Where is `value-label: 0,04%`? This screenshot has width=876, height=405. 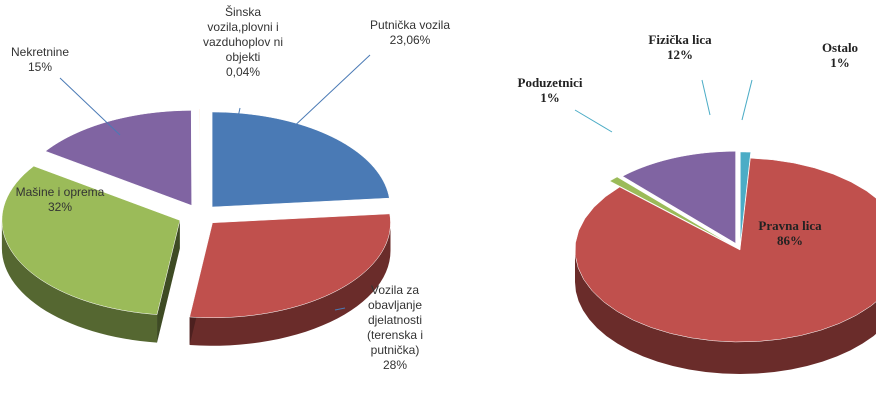
value-label: 0,04% is located at coordinates (243, 72).